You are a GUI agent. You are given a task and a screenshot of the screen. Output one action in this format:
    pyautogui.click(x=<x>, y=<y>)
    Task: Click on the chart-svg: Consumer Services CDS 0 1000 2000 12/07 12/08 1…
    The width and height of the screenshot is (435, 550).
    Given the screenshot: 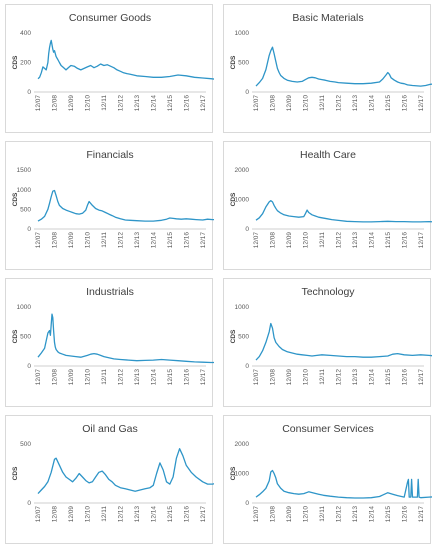 What is the action you would take?
    pyautogui.click(x=331, y=473)
    